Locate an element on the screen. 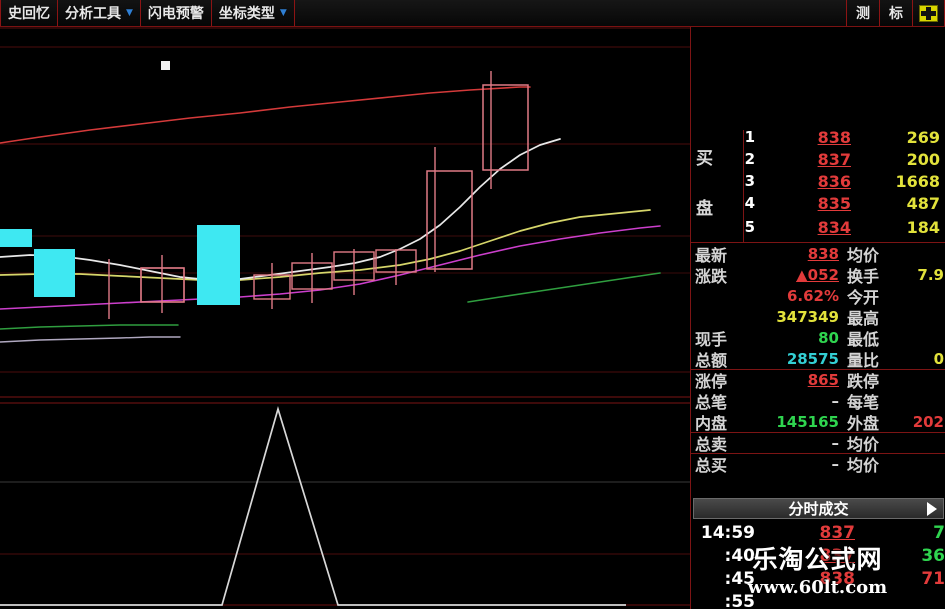 The height and width of the screenshot is (609, 945). order-book-volume: 487 is located at coordinates (923, 203).